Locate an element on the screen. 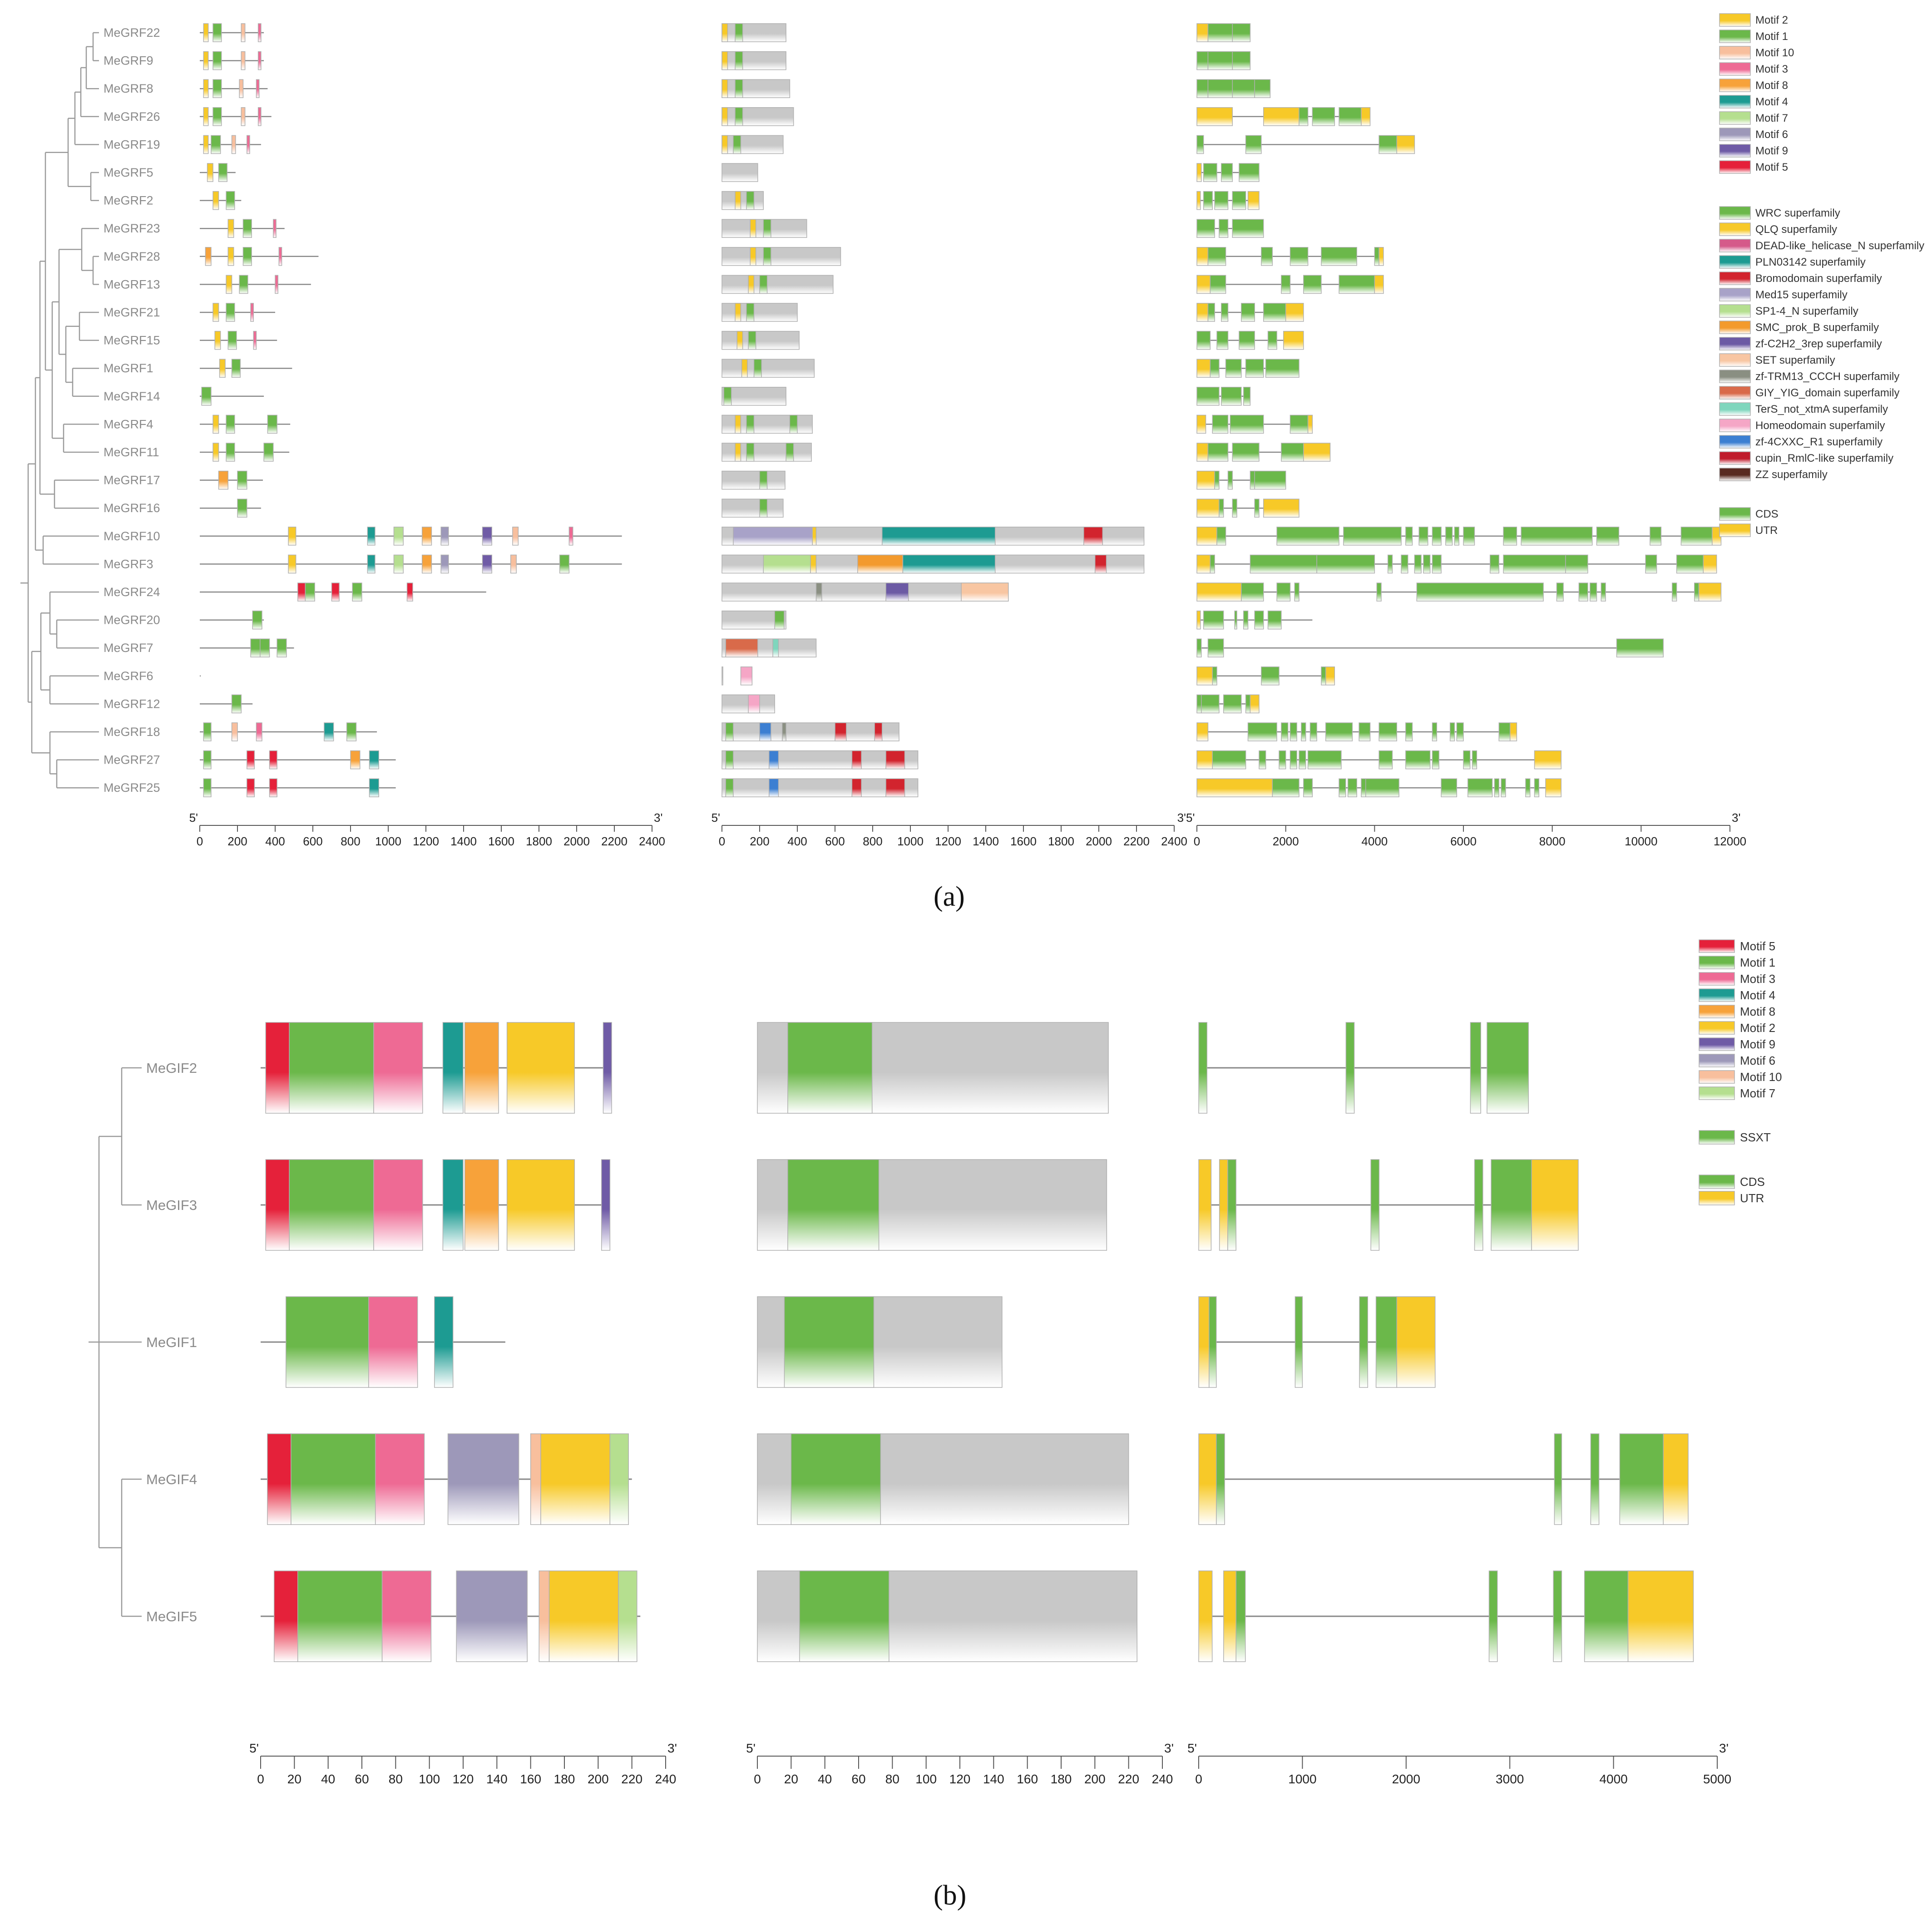 This screenshot has height=1930, width=1932. protein-bar-megrf27 is located at coordinates (820, 760).